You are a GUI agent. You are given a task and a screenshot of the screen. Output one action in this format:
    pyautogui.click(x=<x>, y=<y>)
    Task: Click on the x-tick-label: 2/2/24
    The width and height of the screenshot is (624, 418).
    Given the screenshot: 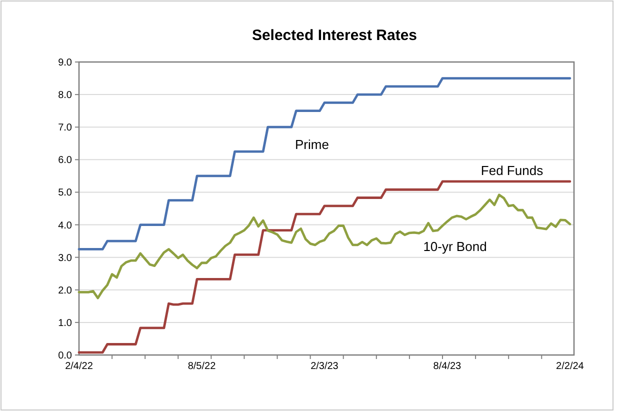 What is the action you would take?
    pyautogui.click(x=570, y=366)
    